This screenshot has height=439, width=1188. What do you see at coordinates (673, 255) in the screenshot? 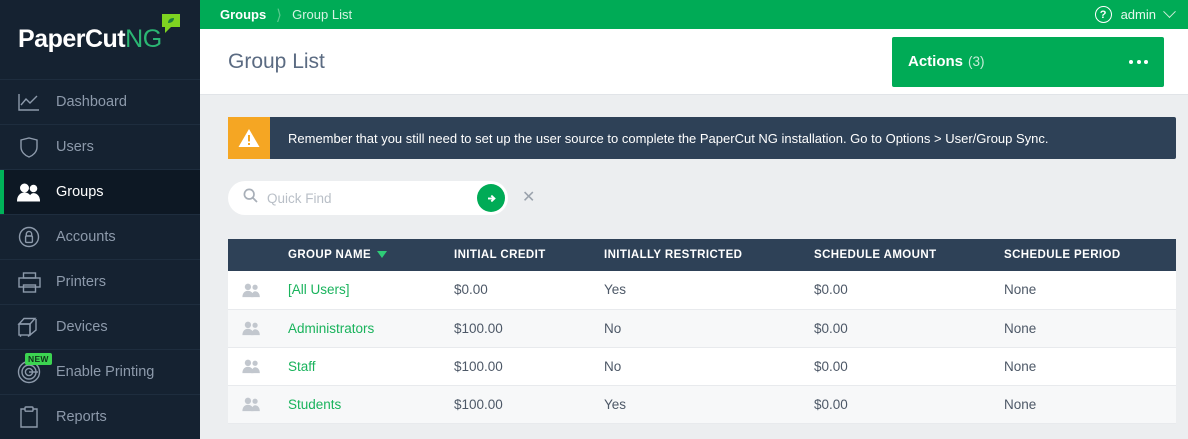
I see `column-label: INITIALLY RESTRICTED` at bounding box center [673, 255].